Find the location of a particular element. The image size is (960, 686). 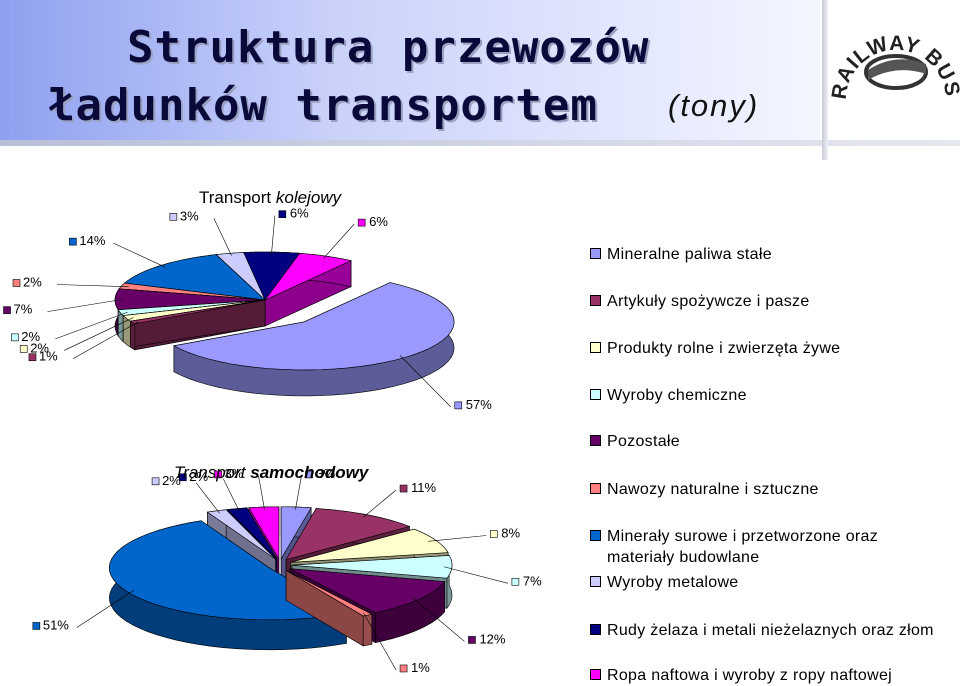

legend-label: Pozostałe is located at coordinates (643, 441).